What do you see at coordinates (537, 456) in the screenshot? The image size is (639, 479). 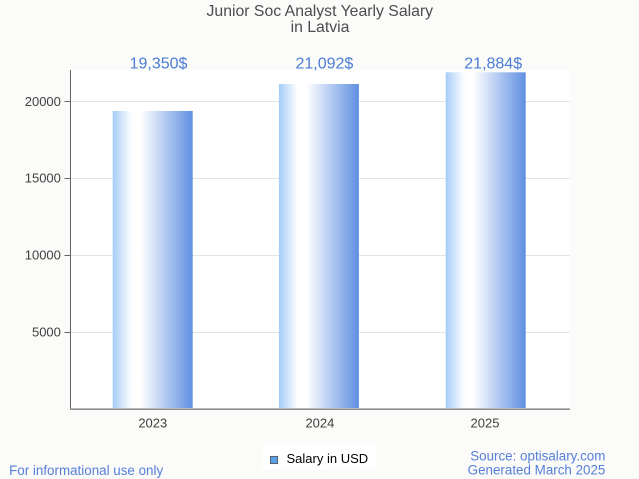 I see `svg-text: Source: optisalary.com` at bounding box center [537, 456].